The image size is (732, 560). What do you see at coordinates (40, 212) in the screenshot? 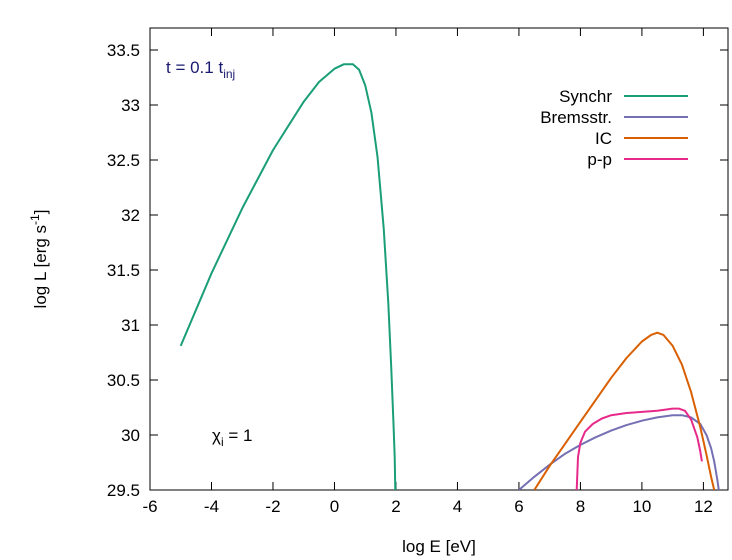
I see `y-axis-label-end: ]` at bounding box center [40, 212].